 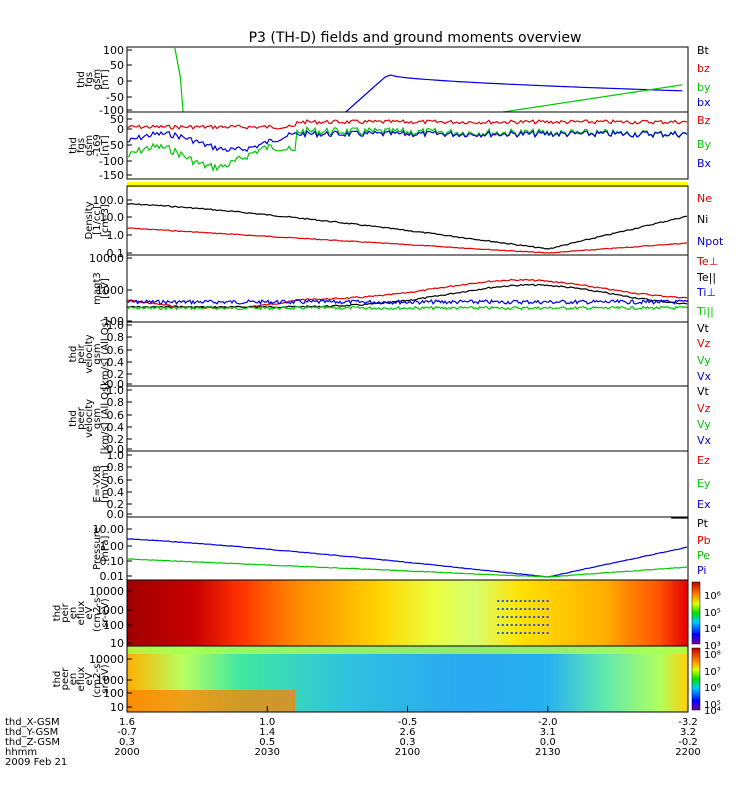 What do you see at coordinates (407, 226) in the screenshot?
I see `series-Ni` at bounding box center [407, 226].